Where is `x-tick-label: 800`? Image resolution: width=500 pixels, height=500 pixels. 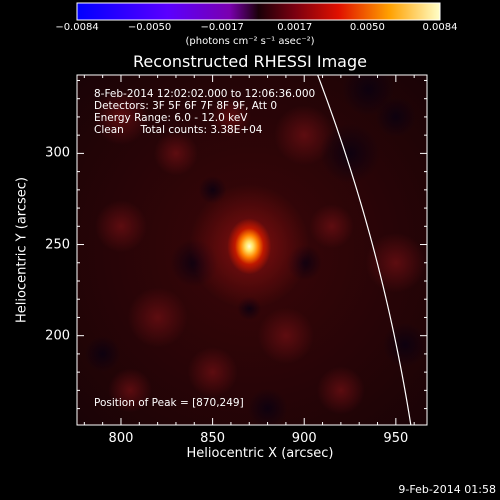 x-tick-label: 800 is located at coordinates (121, 438).